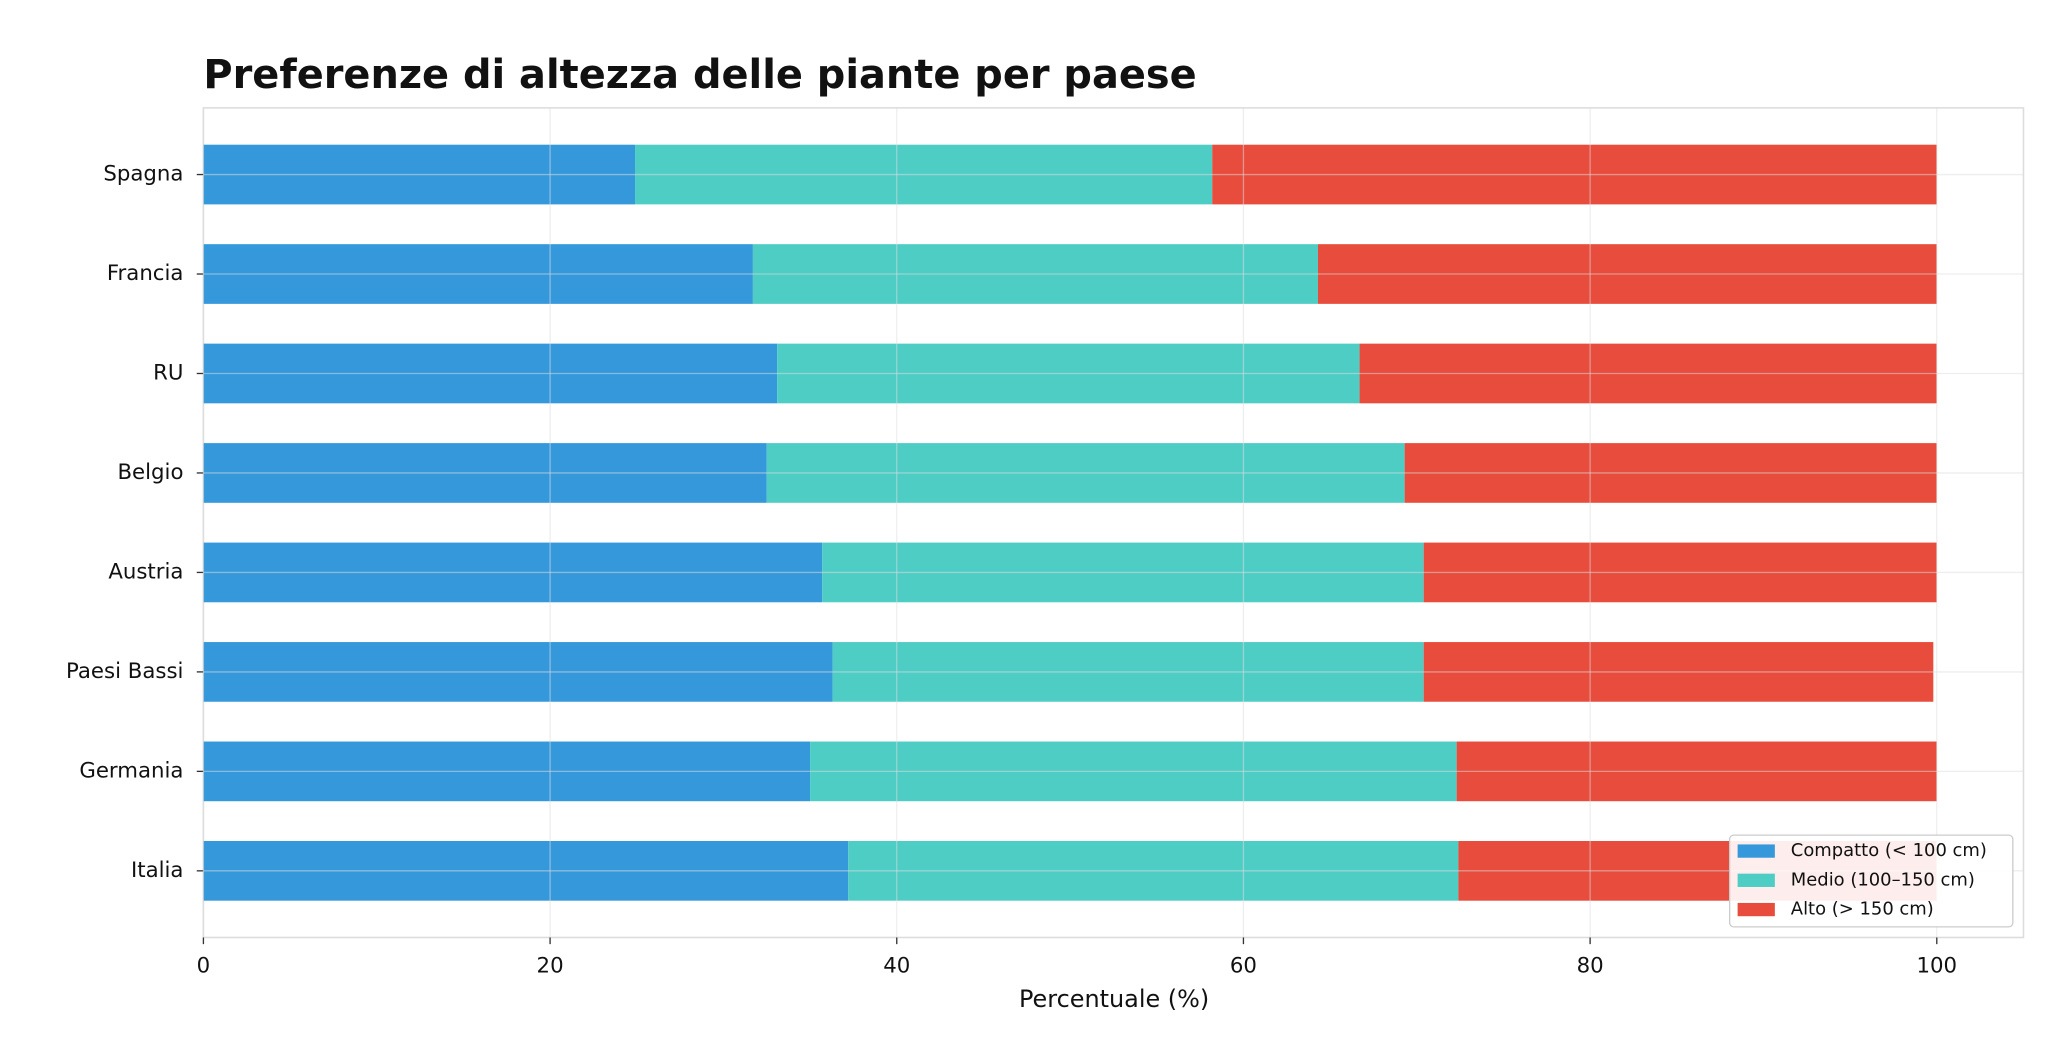  Describe the element at coordinates (145, 571) in the screenshot. I see `y-tick-label: Austria` at that location.